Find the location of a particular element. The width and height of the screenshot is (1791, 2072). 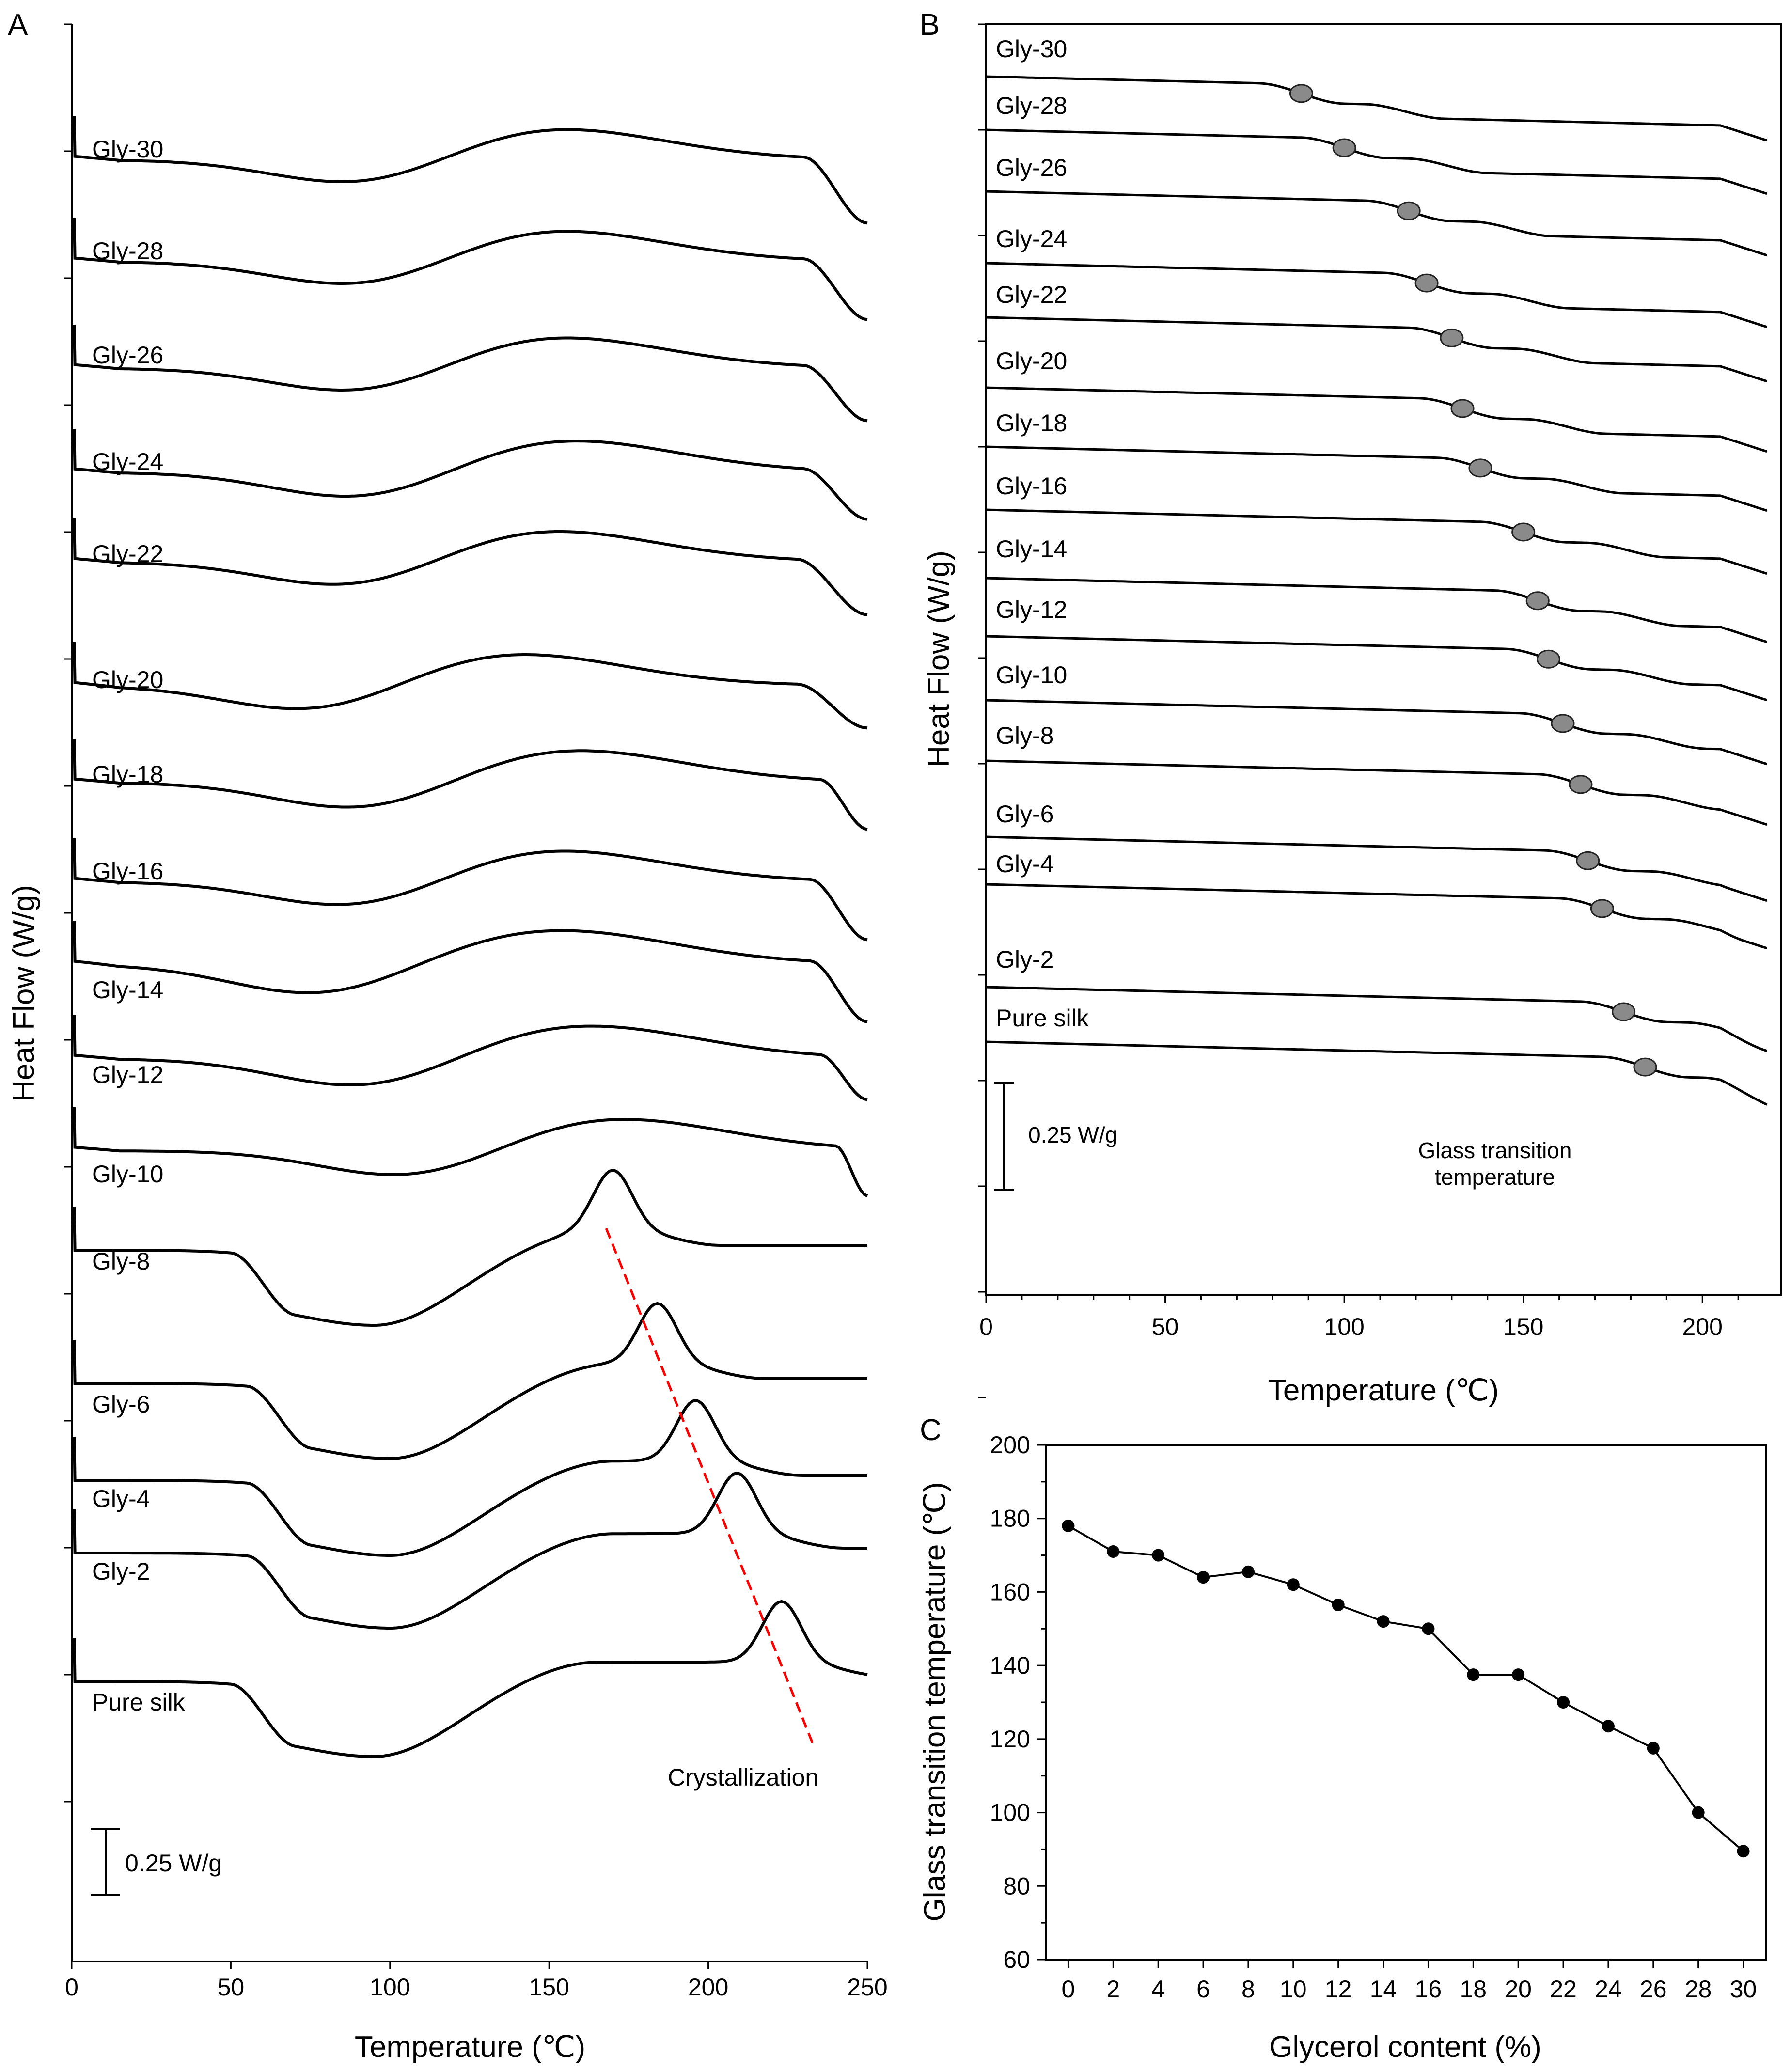

panel-c-y-tick-label: 100 is located at coordinates (1010, 1813).